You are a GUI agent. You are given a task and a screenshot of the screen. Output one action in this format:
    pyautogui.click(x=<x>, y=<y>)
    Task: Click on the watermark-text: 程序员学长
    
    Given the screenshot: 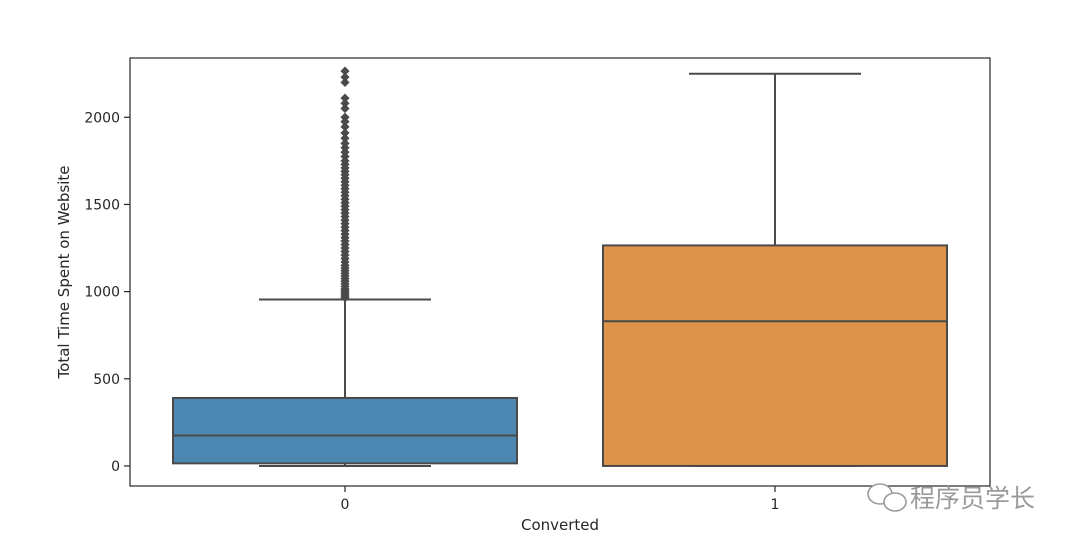 What is the action you would take?
    pyautogui.click(x=972, y=498)
    